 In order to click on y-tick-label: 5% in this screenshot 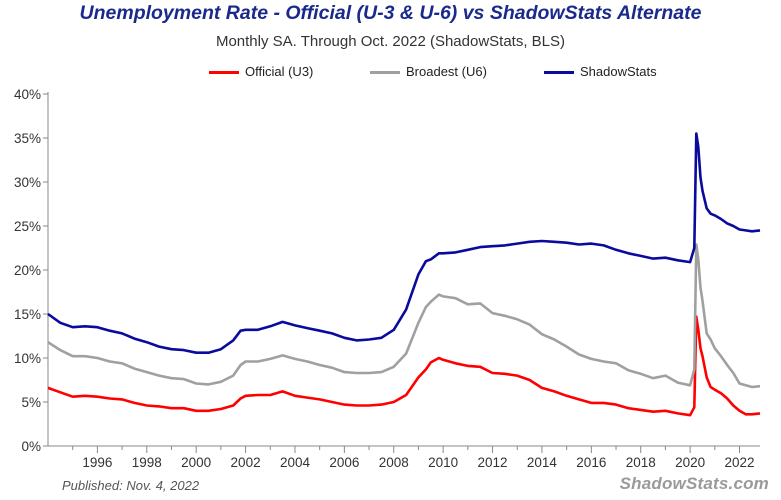, I will do `click(31, 402)`.